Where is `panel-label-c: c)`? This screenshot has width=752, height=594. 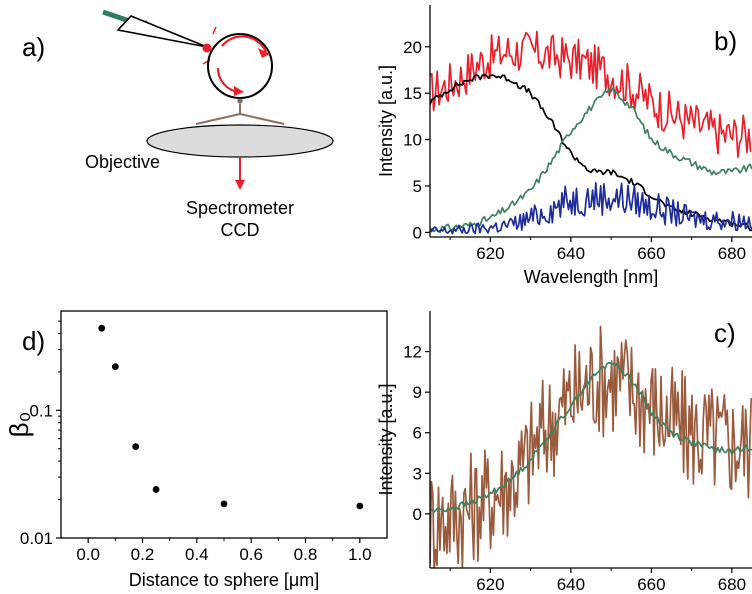
panel-label-c: c) is located at coordinates (725, 333).